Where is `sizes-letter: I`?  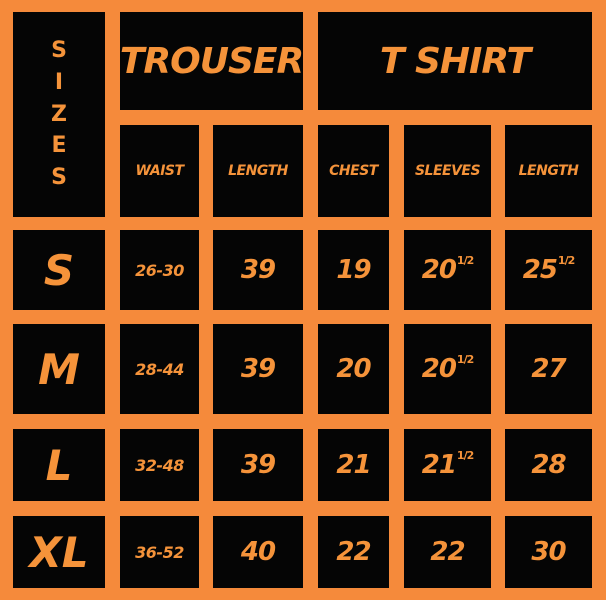
sizes-letter: I is located at coordinates (59, 82).